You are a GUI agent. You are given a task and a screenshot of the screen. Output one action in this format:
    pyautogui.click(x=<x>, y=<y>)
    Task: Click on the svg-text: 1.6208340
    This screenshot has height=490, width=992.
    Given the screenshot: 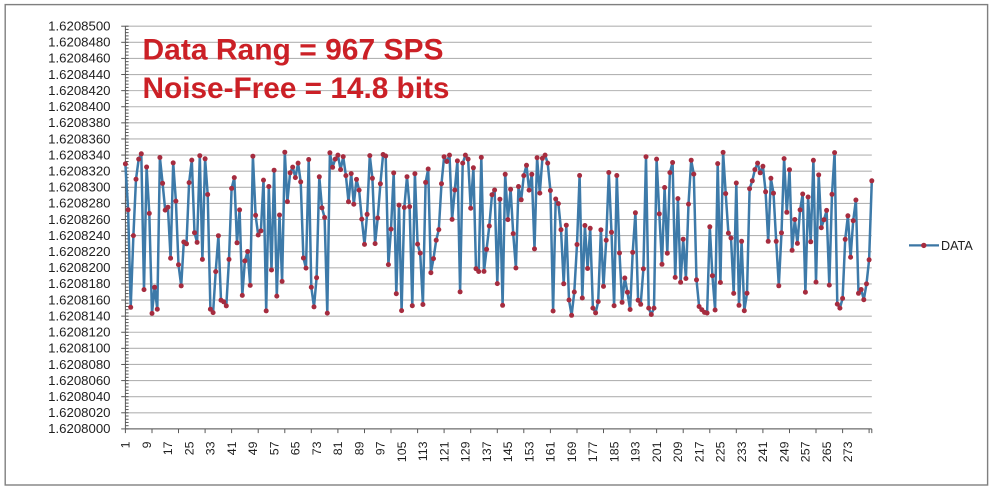 What is the action you would take?
    pyautogui.click(x=79, y=154)
    